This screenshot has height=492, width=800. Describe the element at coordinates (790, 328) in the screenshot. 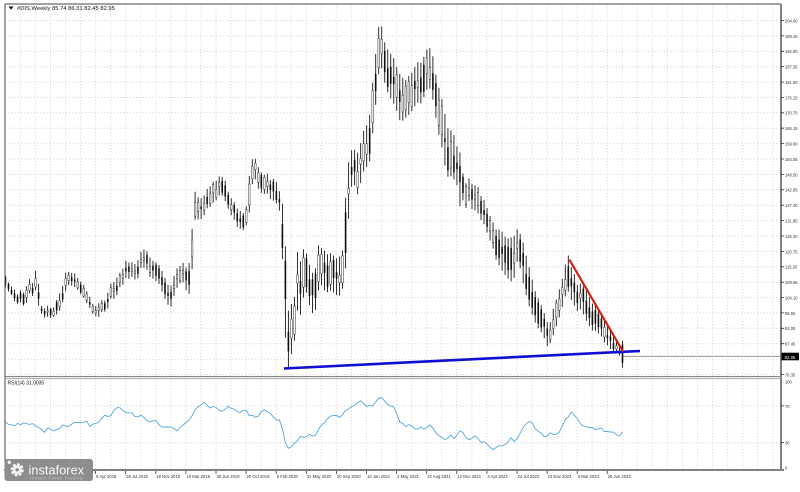

I see `svg-text: 93.00` at that location.